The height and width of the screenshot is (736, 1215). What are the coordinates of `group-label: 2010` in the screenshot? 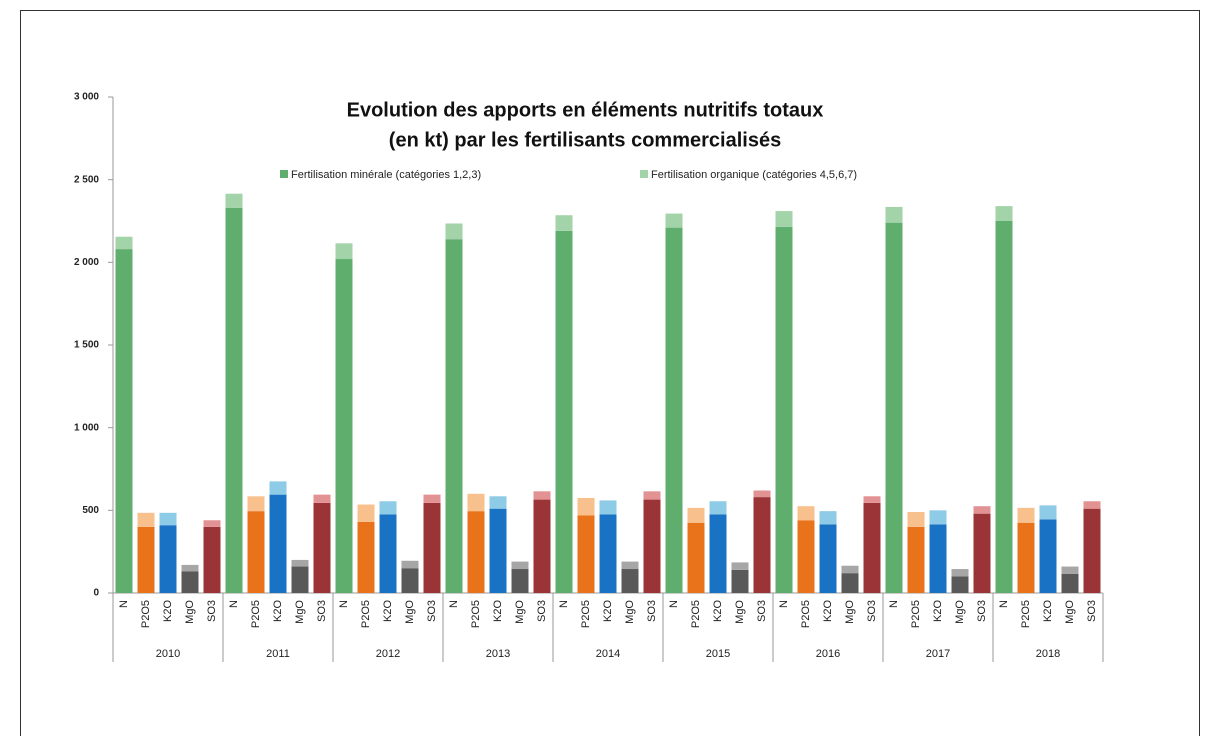 It's located at (168, 654).